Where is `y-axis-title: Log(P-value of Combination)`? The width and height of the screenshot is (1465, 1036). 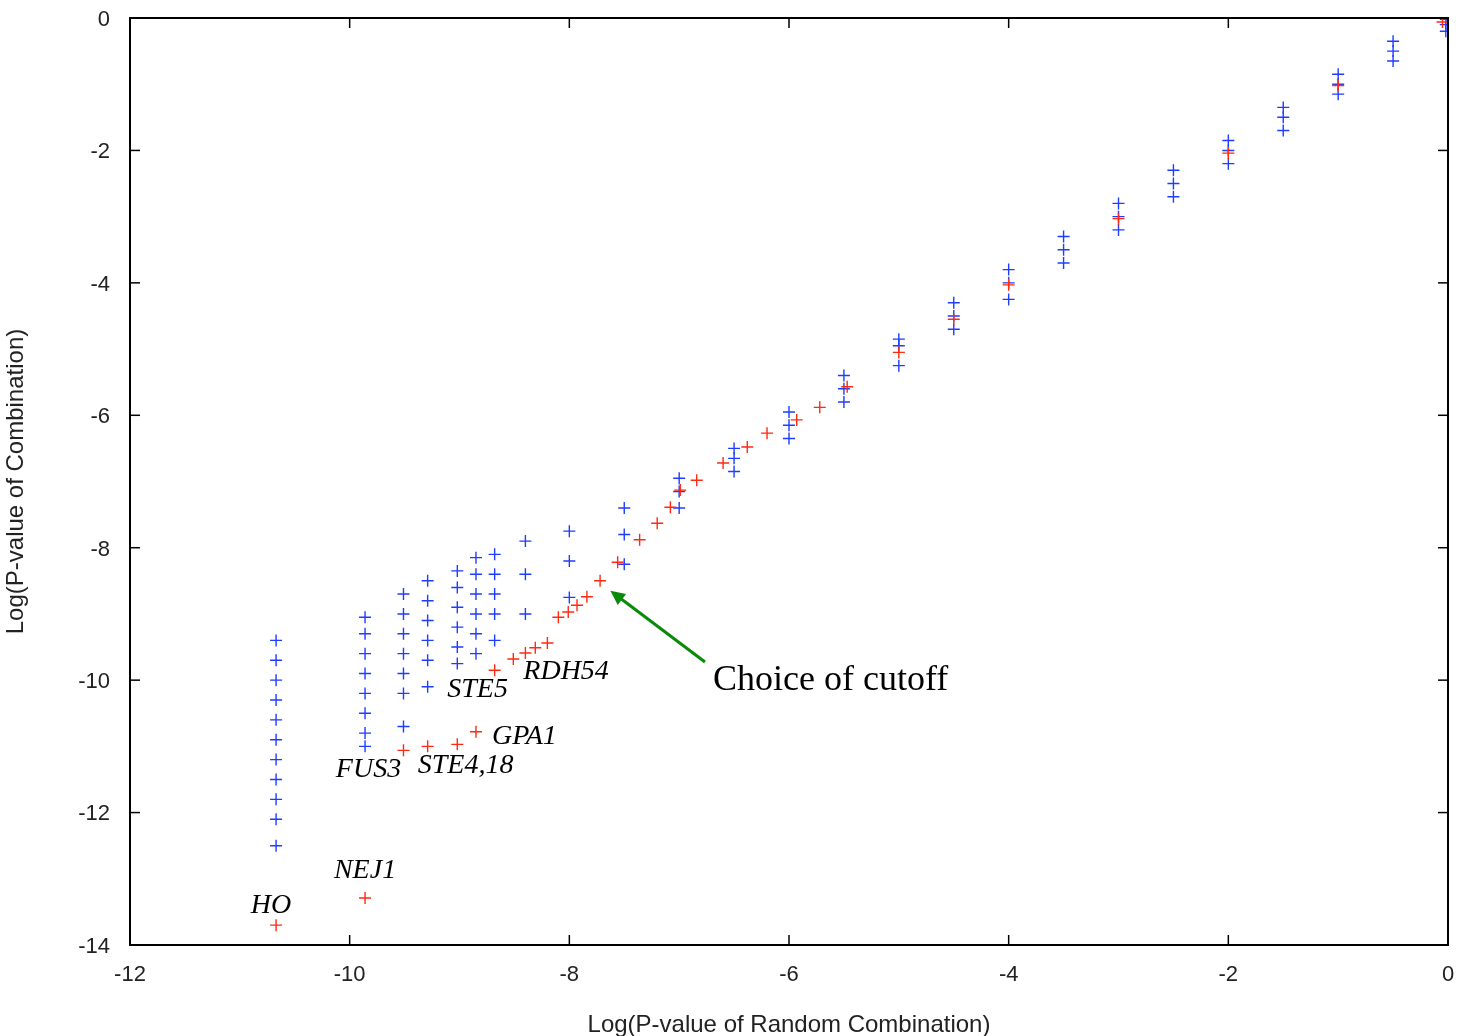 y-axis-title: Log(P-value of Combination) is located at coordinates (14, 481).